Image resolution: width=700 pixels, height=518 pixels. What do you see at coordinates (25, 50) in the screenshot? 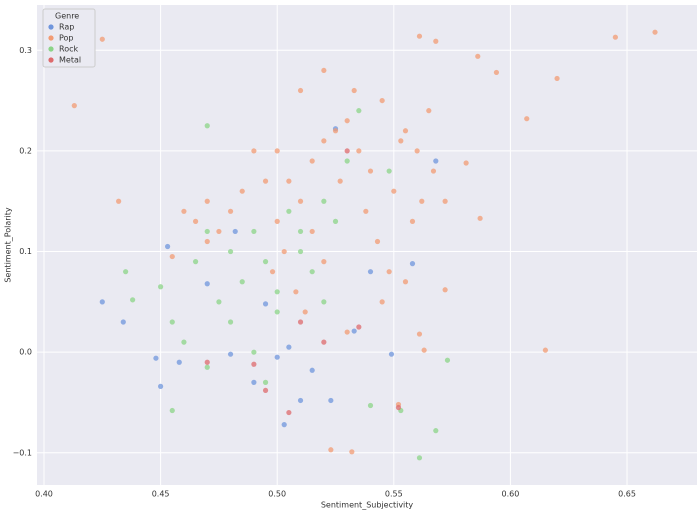
I see `y-tick-label: 0.3` at bounding box center [25, 50].